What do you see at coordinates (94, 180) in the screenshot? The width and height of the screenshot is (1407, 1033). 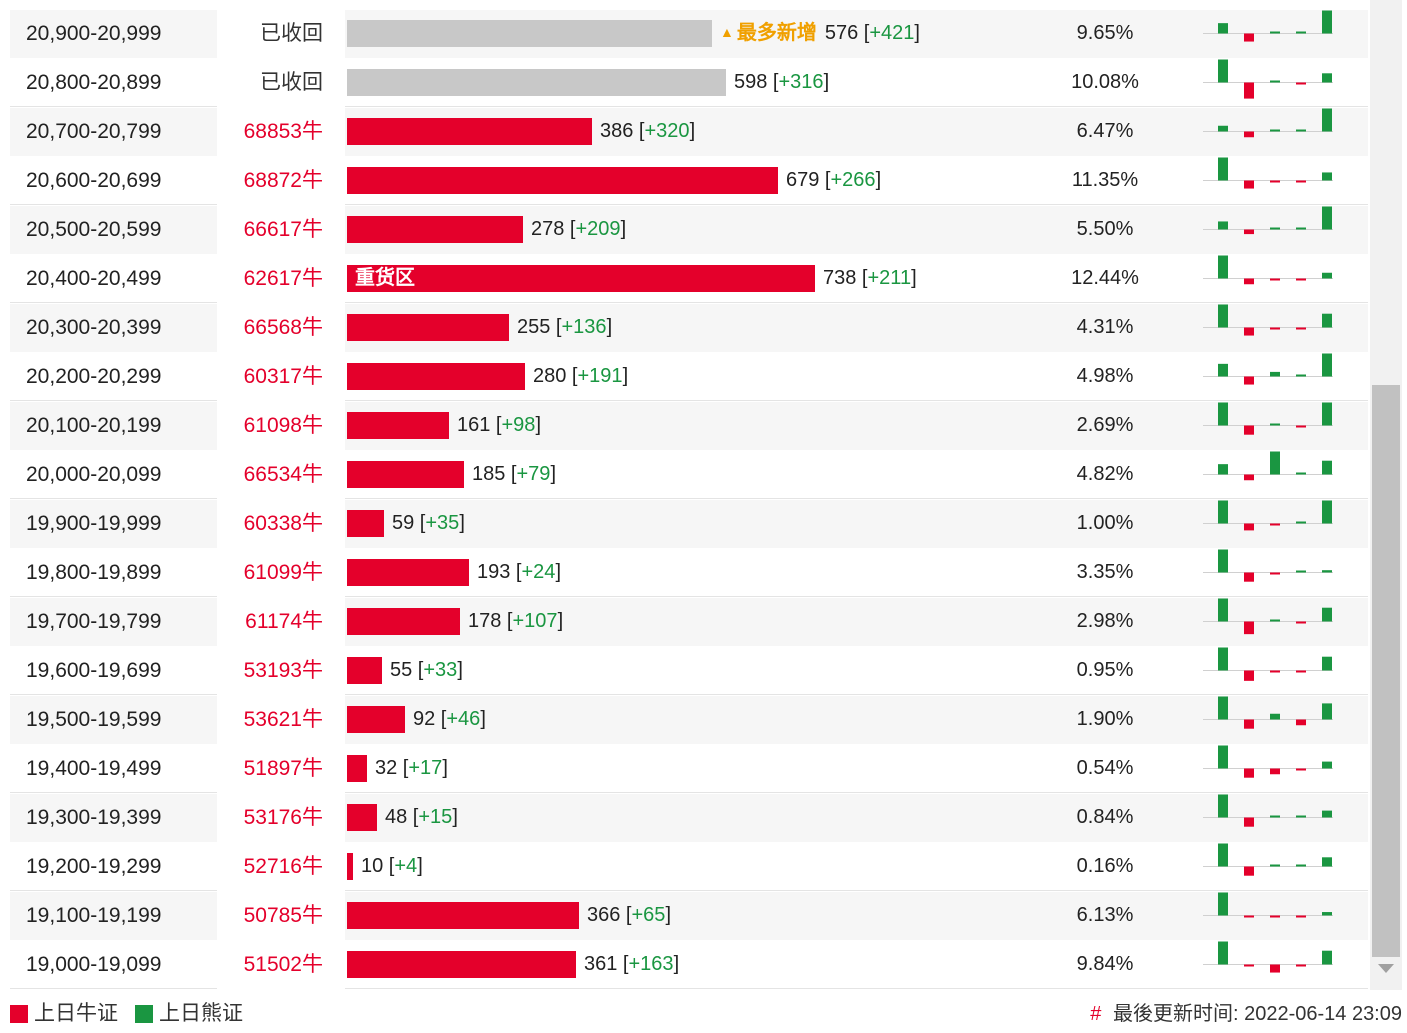 I see `range-label: 20,600-20,699` at bounding box center [94, 180].